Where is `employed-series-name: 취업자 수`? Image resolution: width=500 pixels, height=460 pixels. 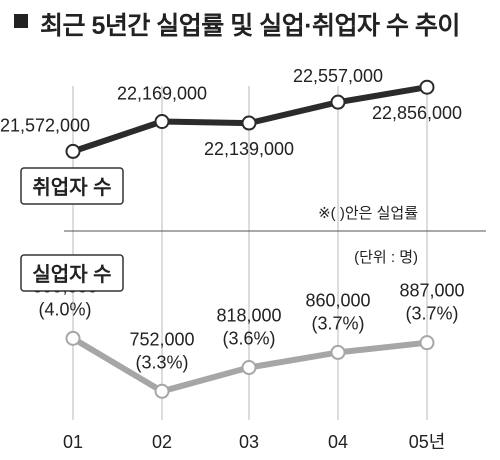
employed-series-name: 취업자 수 is located at coordinates (71, 187).